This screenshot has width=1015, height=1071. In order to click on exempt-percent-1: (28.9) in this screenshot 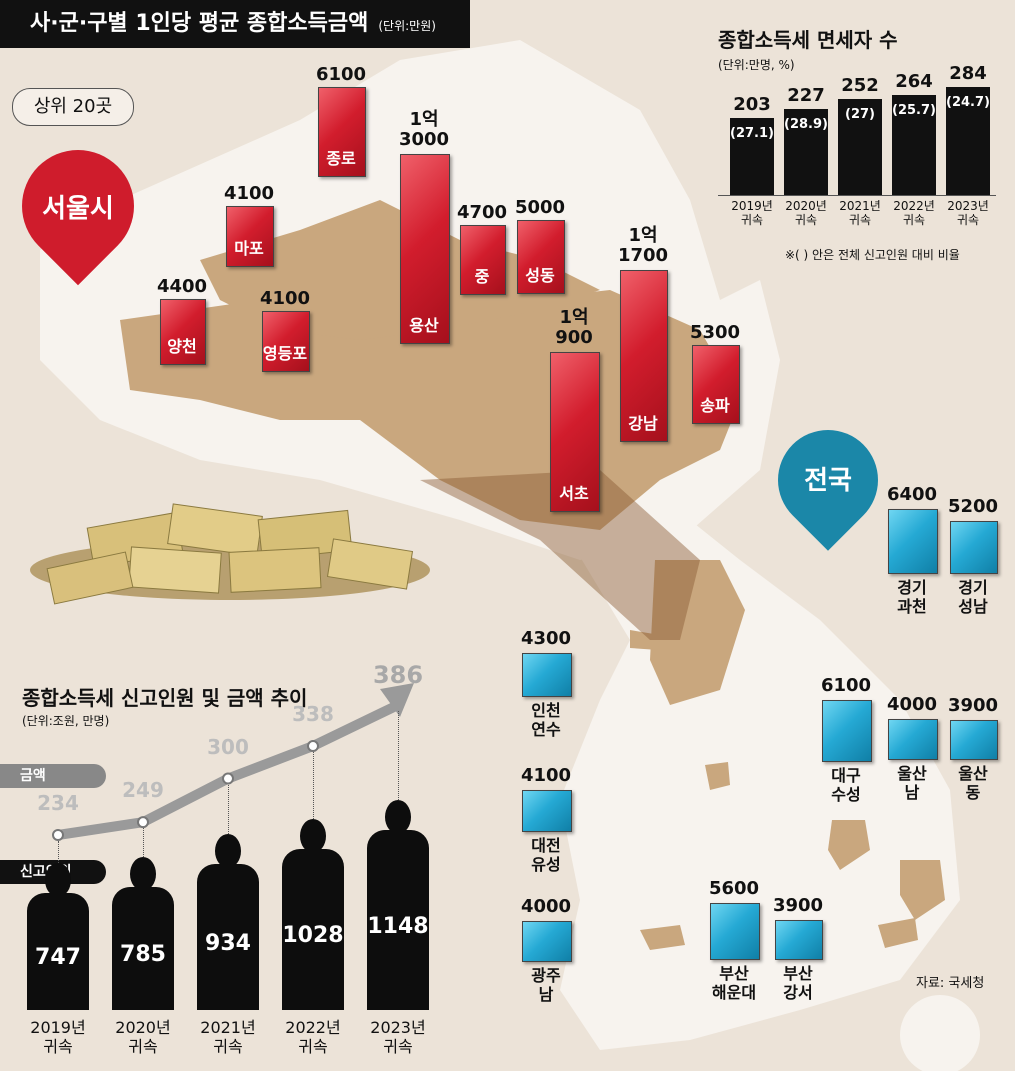, I will do `click(806, 124)`.